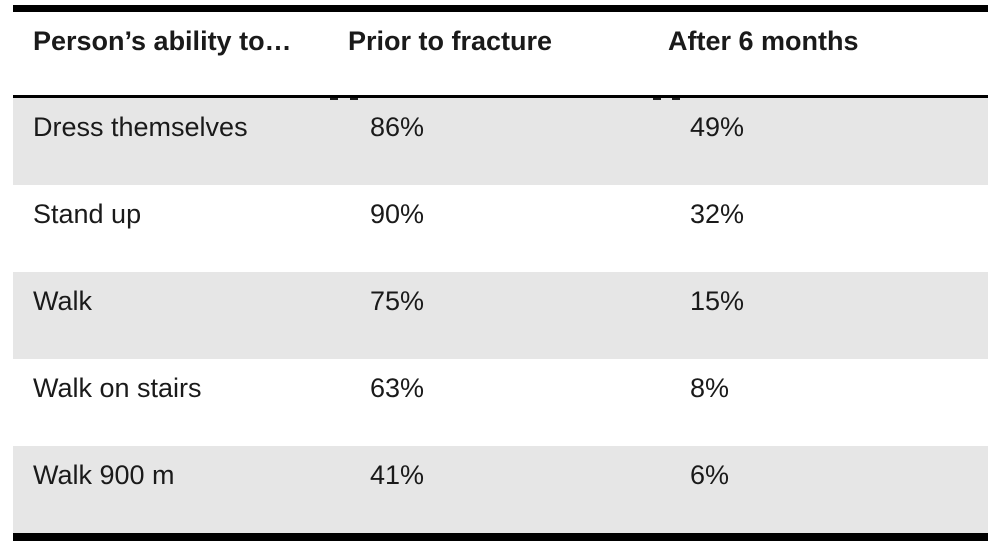  I want to click on after-value-cell: 15%, so click(717, 301).